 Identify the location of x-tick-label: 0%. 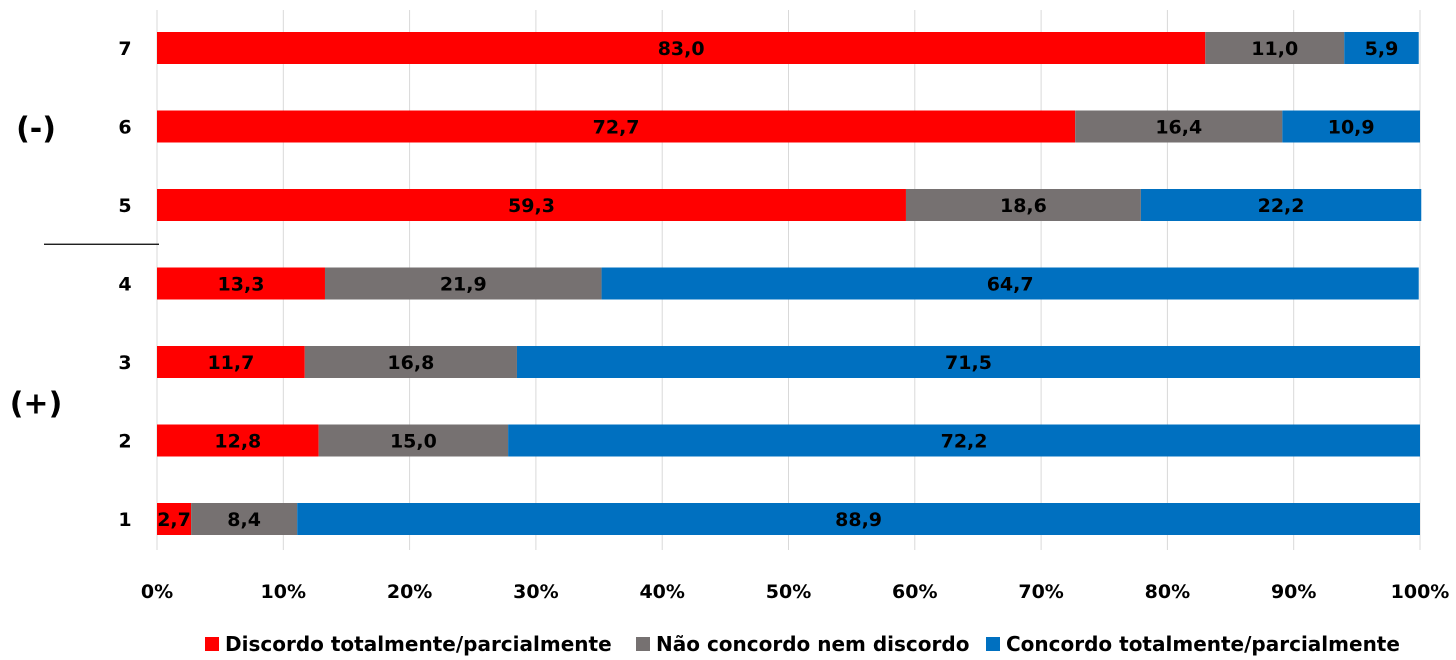
(157, 592).